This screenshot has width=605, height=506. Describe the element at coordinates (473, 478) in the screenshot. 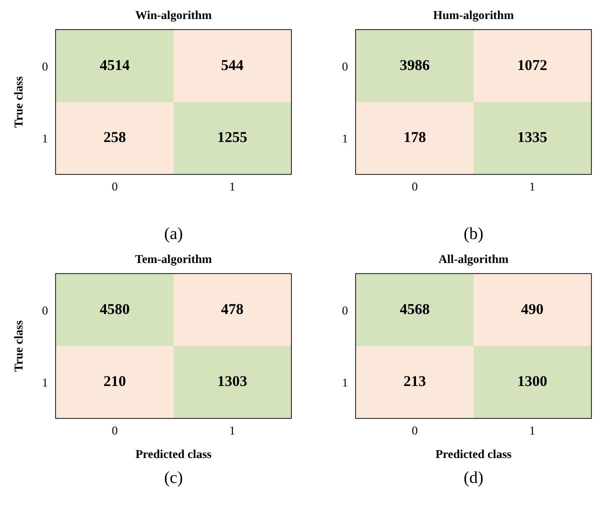

I see `text: (d)` at that location.